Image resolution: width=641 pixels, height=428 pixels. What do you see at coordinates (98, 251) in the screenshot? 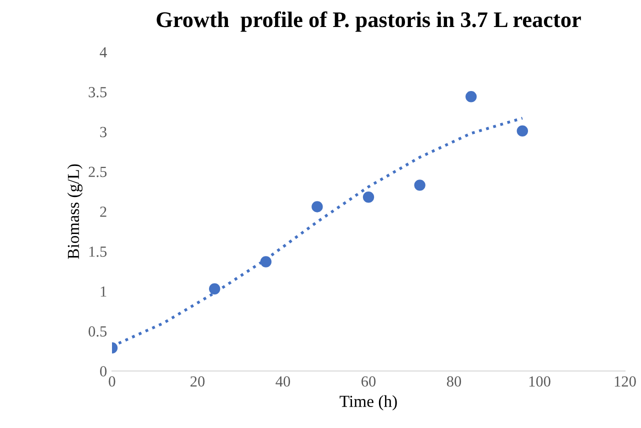
I see `y-tick-label: 1.5` at bounding box center [98, 251].